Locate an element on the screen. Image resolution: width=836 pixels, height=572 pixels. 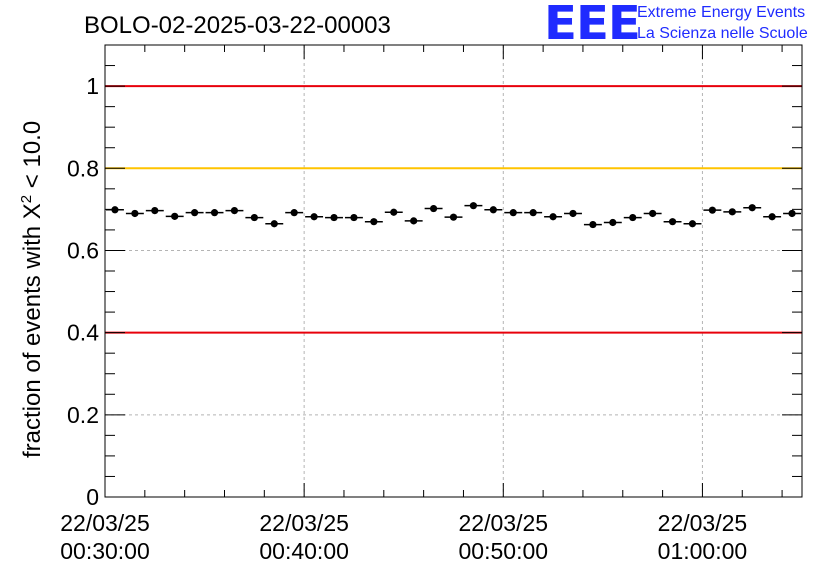
y-axis-label-prefix: fraction of events with is located at coordinates (32, 338).